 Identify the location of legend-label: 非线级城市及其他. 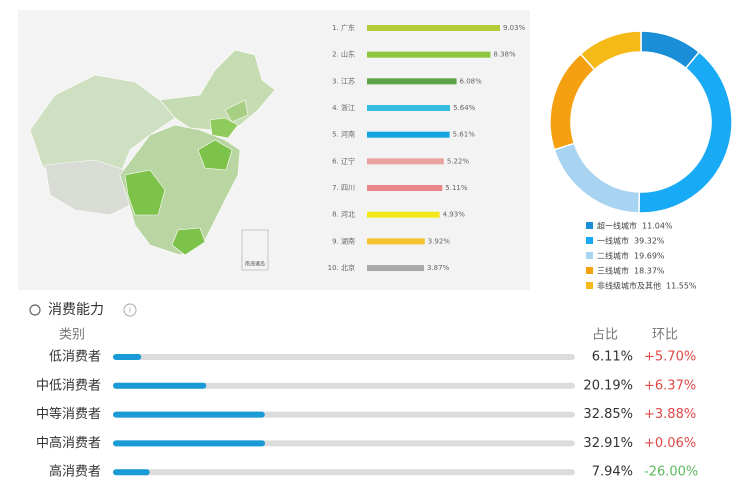
(629, 286).